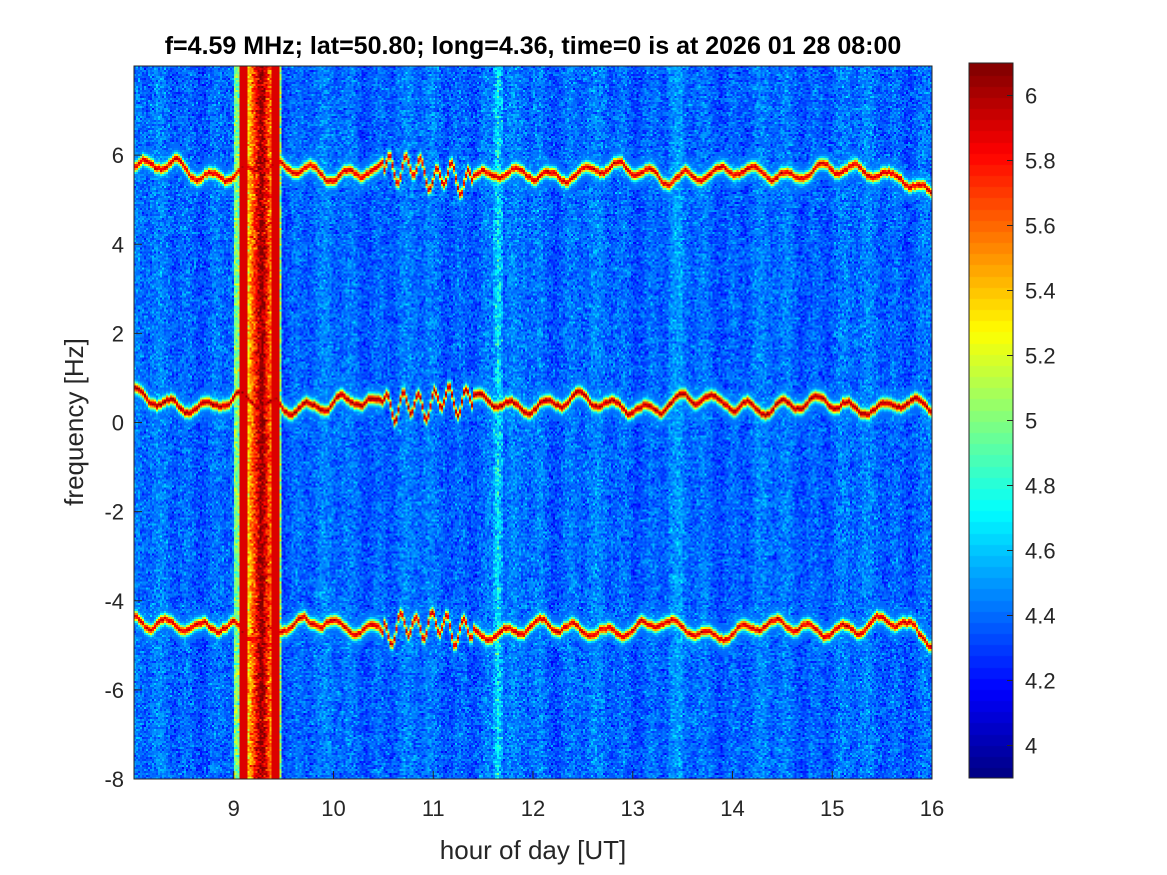  I want to click on y-axis-label: frequency [Hz], so click(74, 422).